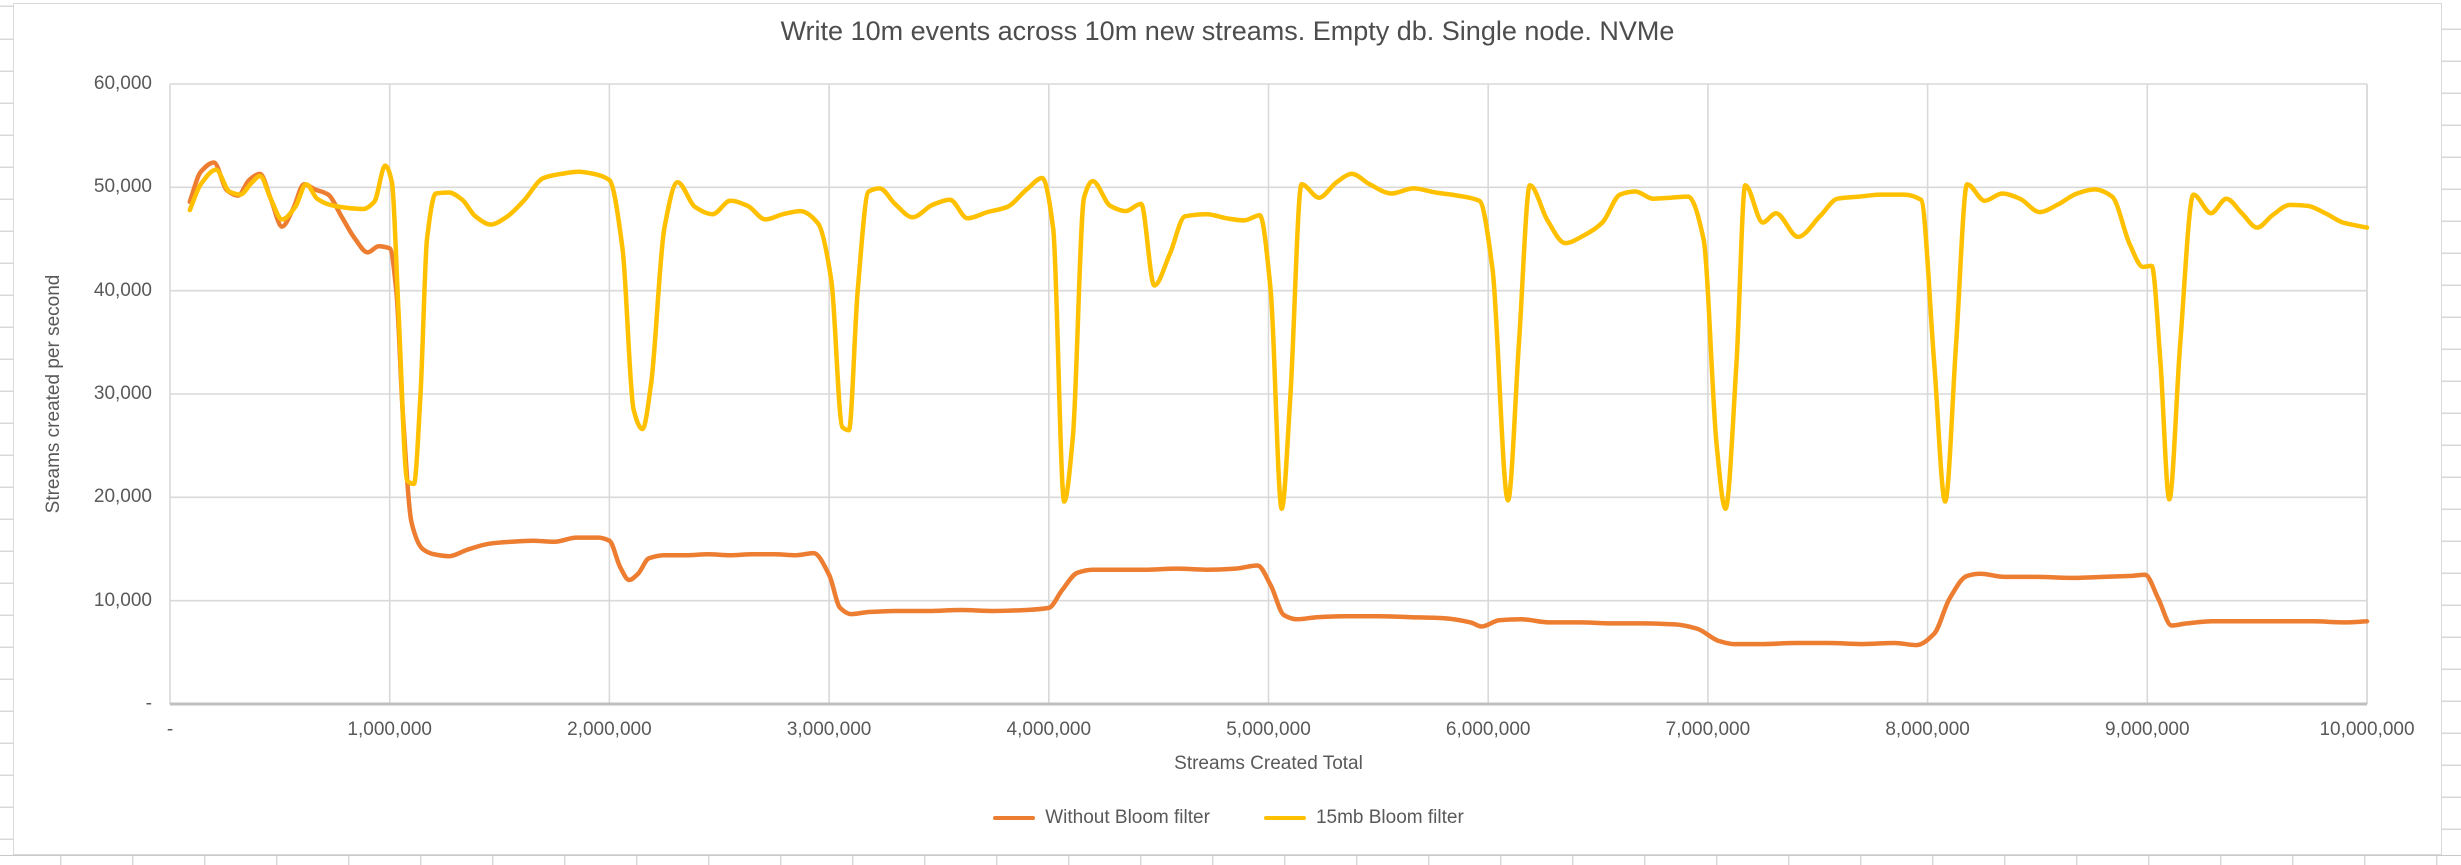  Describe the element at coordinates (122, 187) in the screenshot. I see `y-tick-label: 50,000` at that location.